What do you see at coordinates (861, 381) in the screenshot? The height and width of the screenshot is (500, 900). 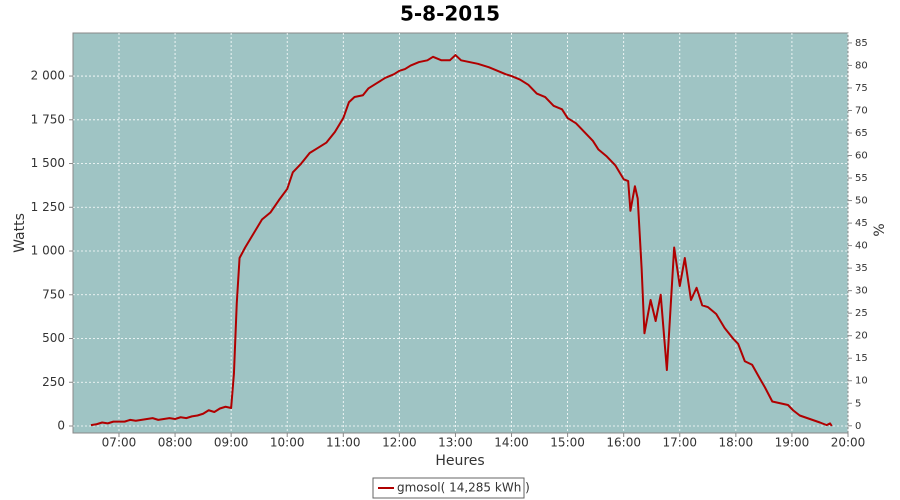 I see `y2-tick-label: 10` at bounding box center [861, 381].